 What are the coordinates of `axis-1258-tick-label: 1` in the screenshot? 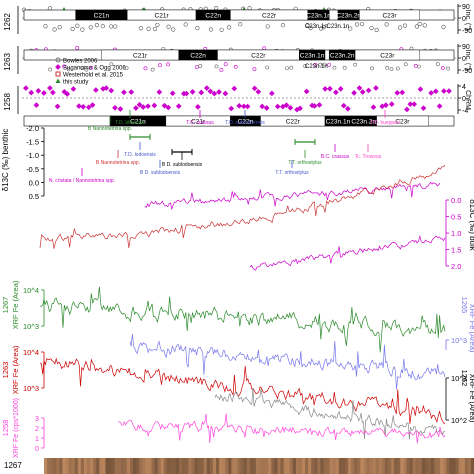 It's located at (37, 438).